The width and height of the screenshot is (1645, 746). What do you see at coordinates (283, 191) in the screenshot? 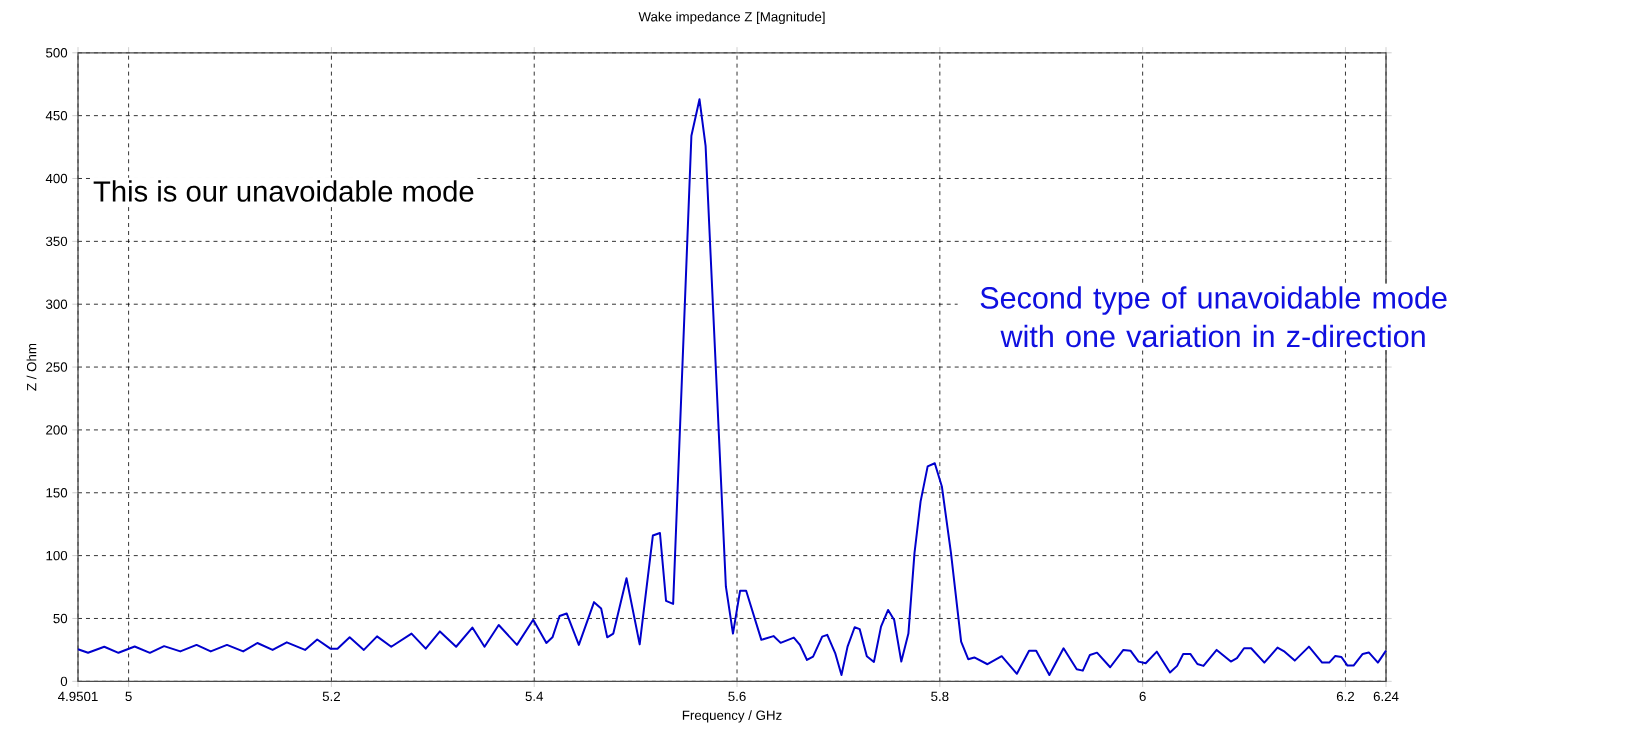
I see `annotation: This is our unavoidable mode` at bounding box center [283, 191].